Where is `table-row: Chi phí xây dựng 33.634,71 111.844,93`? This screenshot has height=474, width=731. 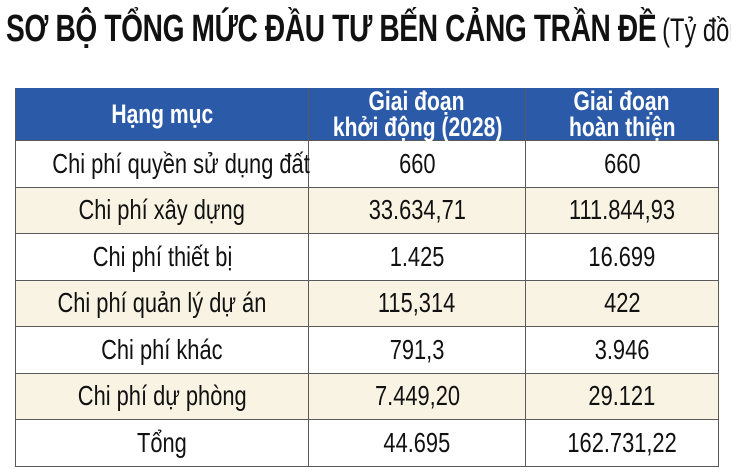 table-row: Chi phí xây dựng 33.634,71 111.844,93 is located at coordinates (367, 210).